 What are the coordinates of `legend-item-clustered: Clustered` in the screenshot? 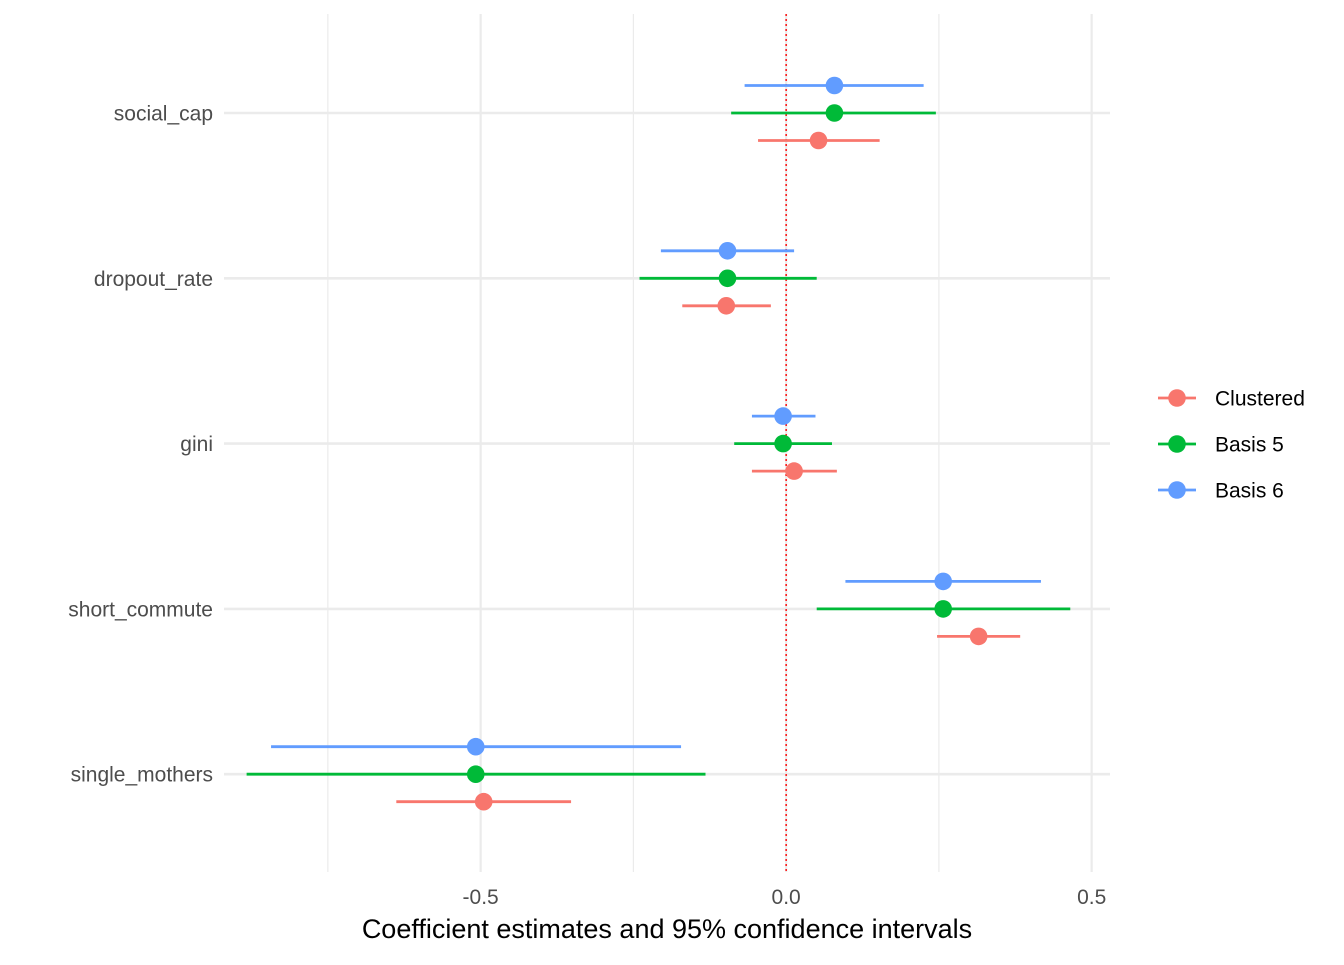 It's located at (1231, 399).